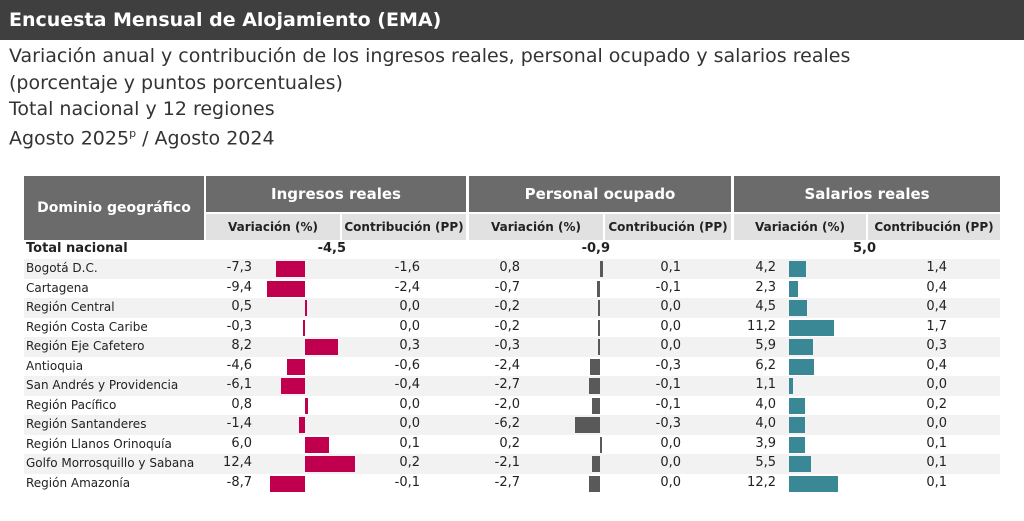 The width and height of the screenshot is (1024, 521). I want to click on region-label: Golfo Morrosquillo y Sabana, so click(110, 463).